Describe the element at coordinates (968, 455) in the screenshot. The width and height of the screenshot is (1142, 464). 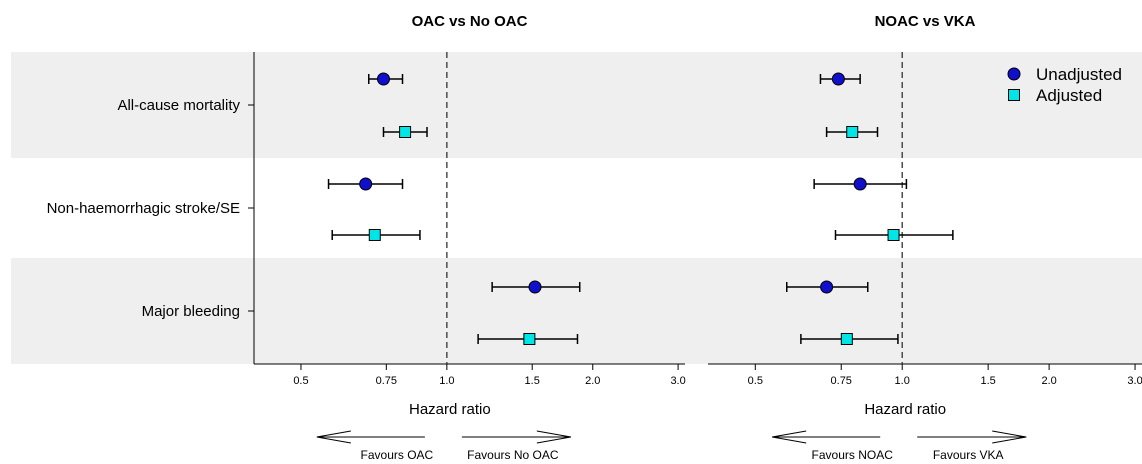
I see `favours-right-label: Favours VKA` at that location.